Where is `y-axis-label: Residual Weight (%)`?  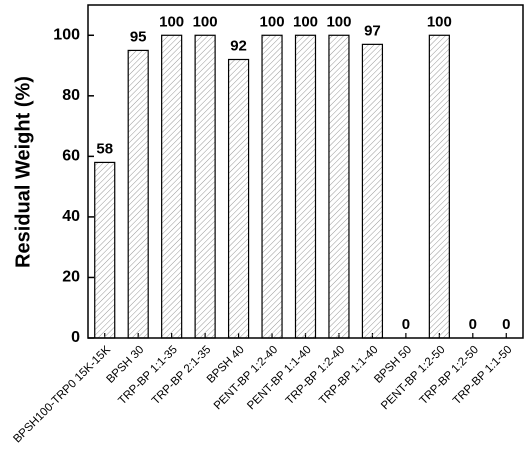
y-axis-label: Residual Weight (%) is located at coordinates (23, 172).